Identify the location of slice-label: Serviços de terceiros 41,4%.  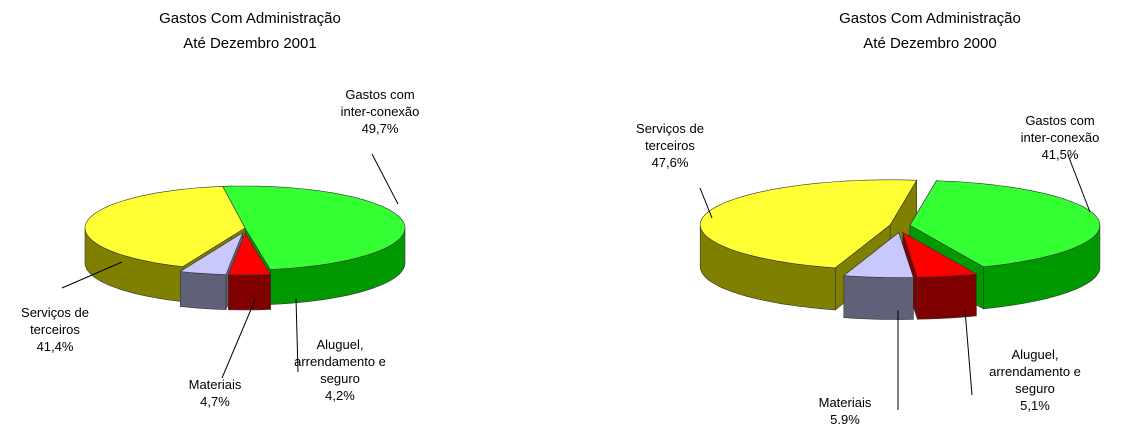
(55, 329).